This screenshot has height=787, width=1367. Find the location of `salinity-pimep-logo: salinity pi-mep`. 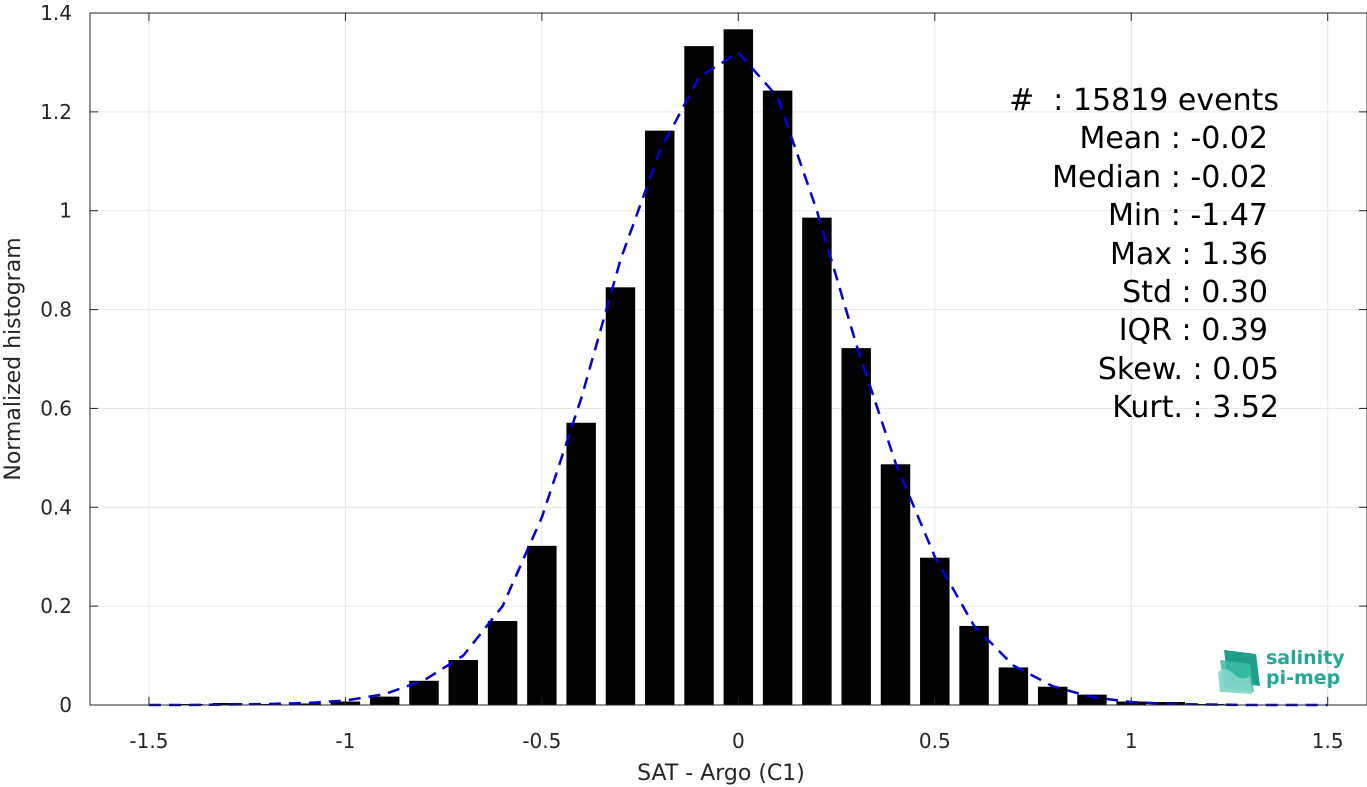

salinity-pimep-logo: salinity pi-mep is located at coordinates (1281, 671).